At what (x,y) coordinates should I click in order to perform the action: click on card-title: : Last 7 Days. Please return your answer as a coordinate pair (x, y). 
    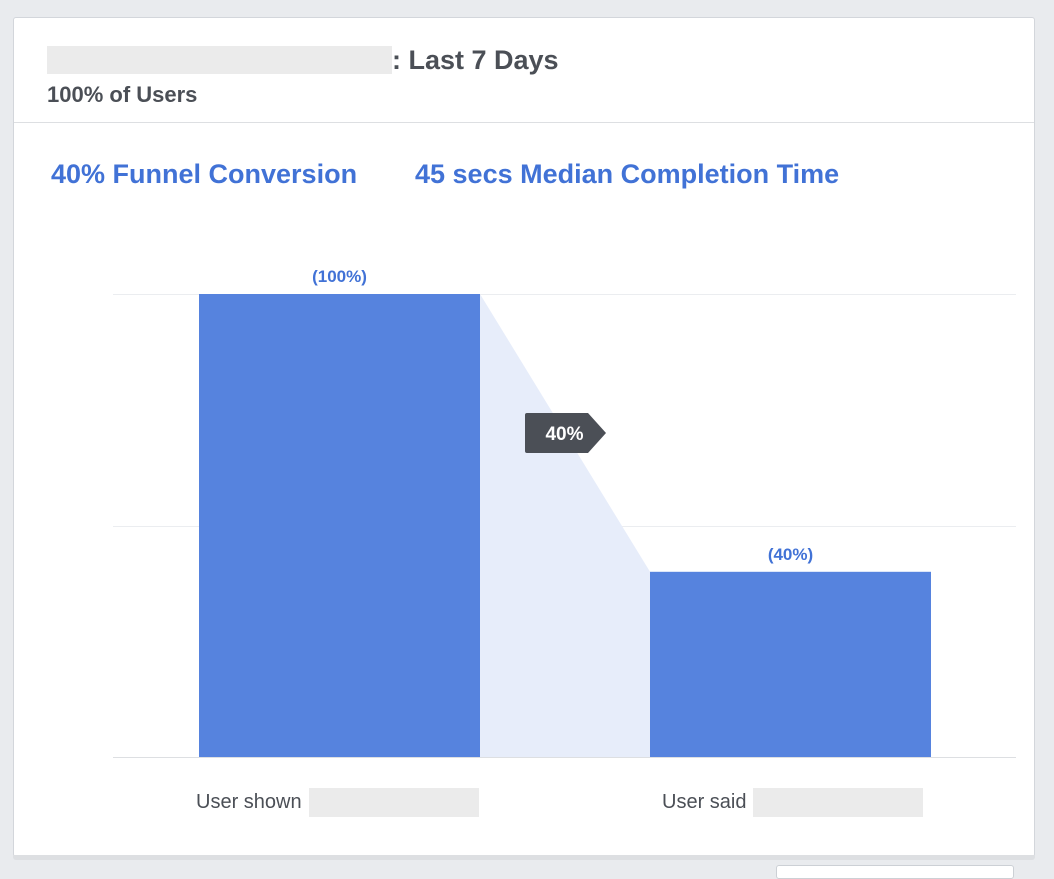
    Looking at the image, I should click on (303, 60).